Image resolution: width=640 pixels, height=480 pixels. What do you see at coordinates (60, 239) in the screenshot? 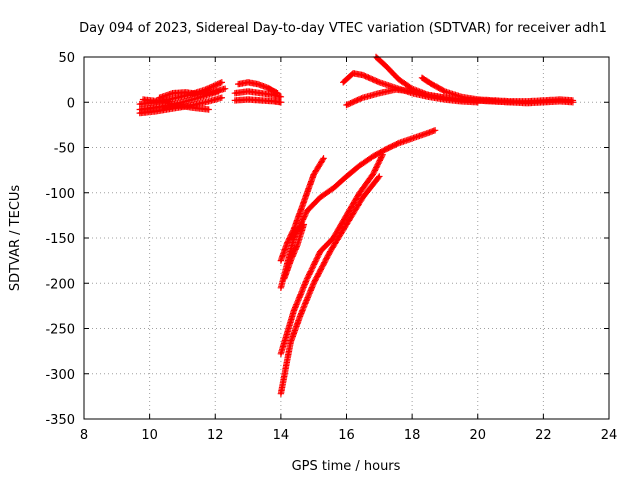
I see `y-tick-label: -150` at bounding box center [60, 239].